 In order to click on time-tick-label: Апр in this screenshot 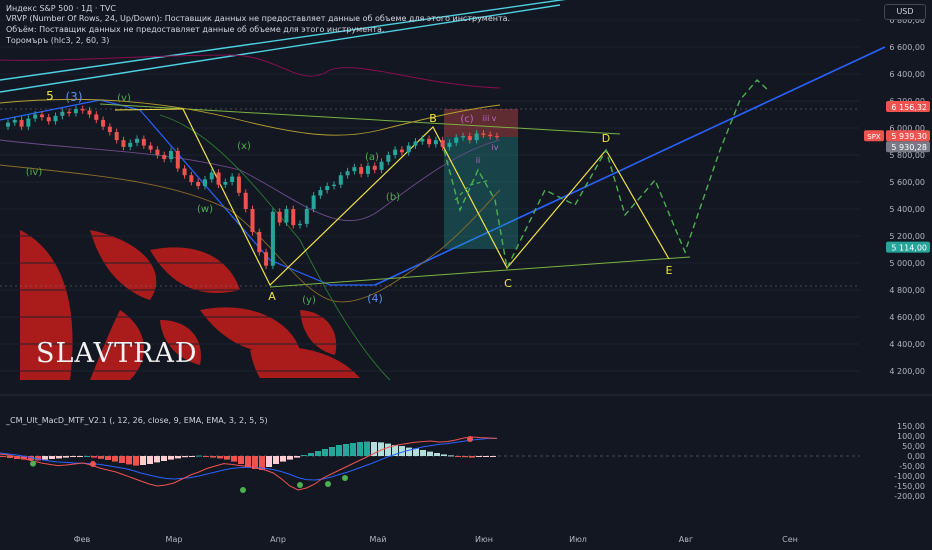, I will do `click(278, 539)`.